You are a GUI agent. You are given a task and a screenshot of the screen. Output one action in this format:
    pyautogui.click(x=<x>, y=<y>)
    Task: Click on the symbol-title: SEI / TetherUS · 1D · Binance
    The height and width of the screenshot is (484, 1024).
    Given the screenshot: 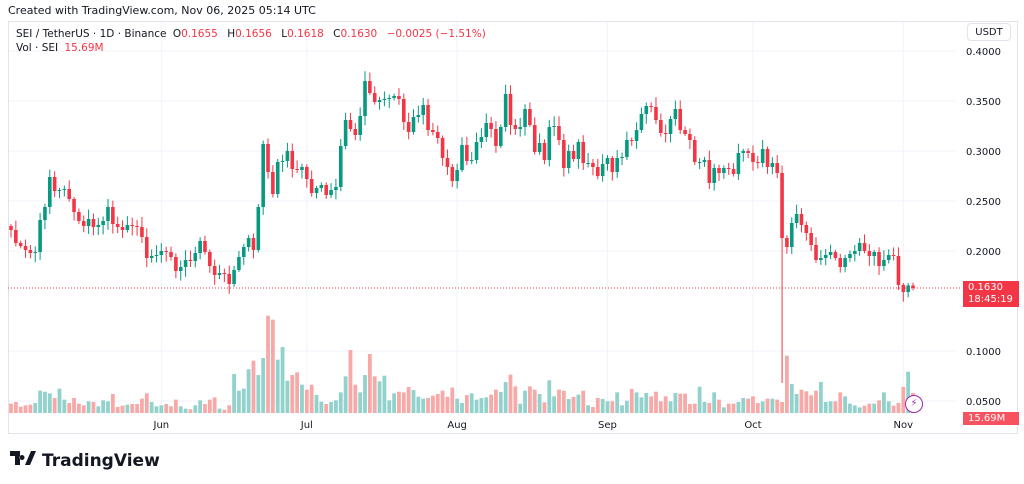 What is the action you would take?
    pyautogui.click(x=91, y=34)
    